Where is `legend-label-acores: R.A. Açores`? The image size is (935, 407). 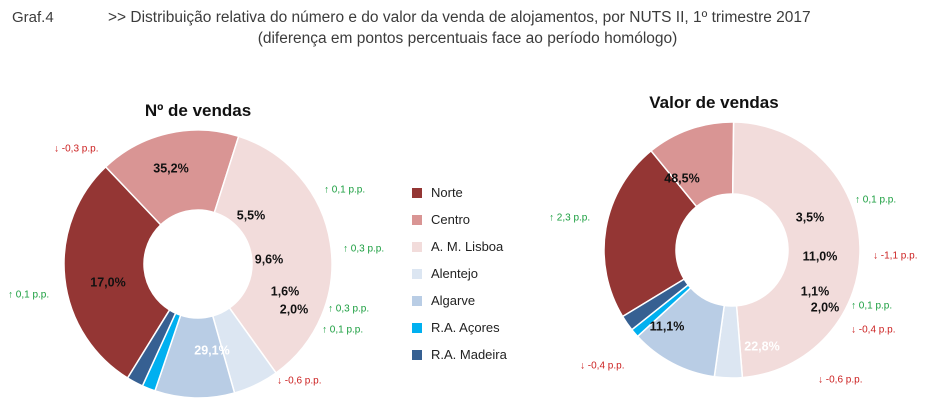 legend-label-acores: R.A. Açores is located at coordinates (465, 327).